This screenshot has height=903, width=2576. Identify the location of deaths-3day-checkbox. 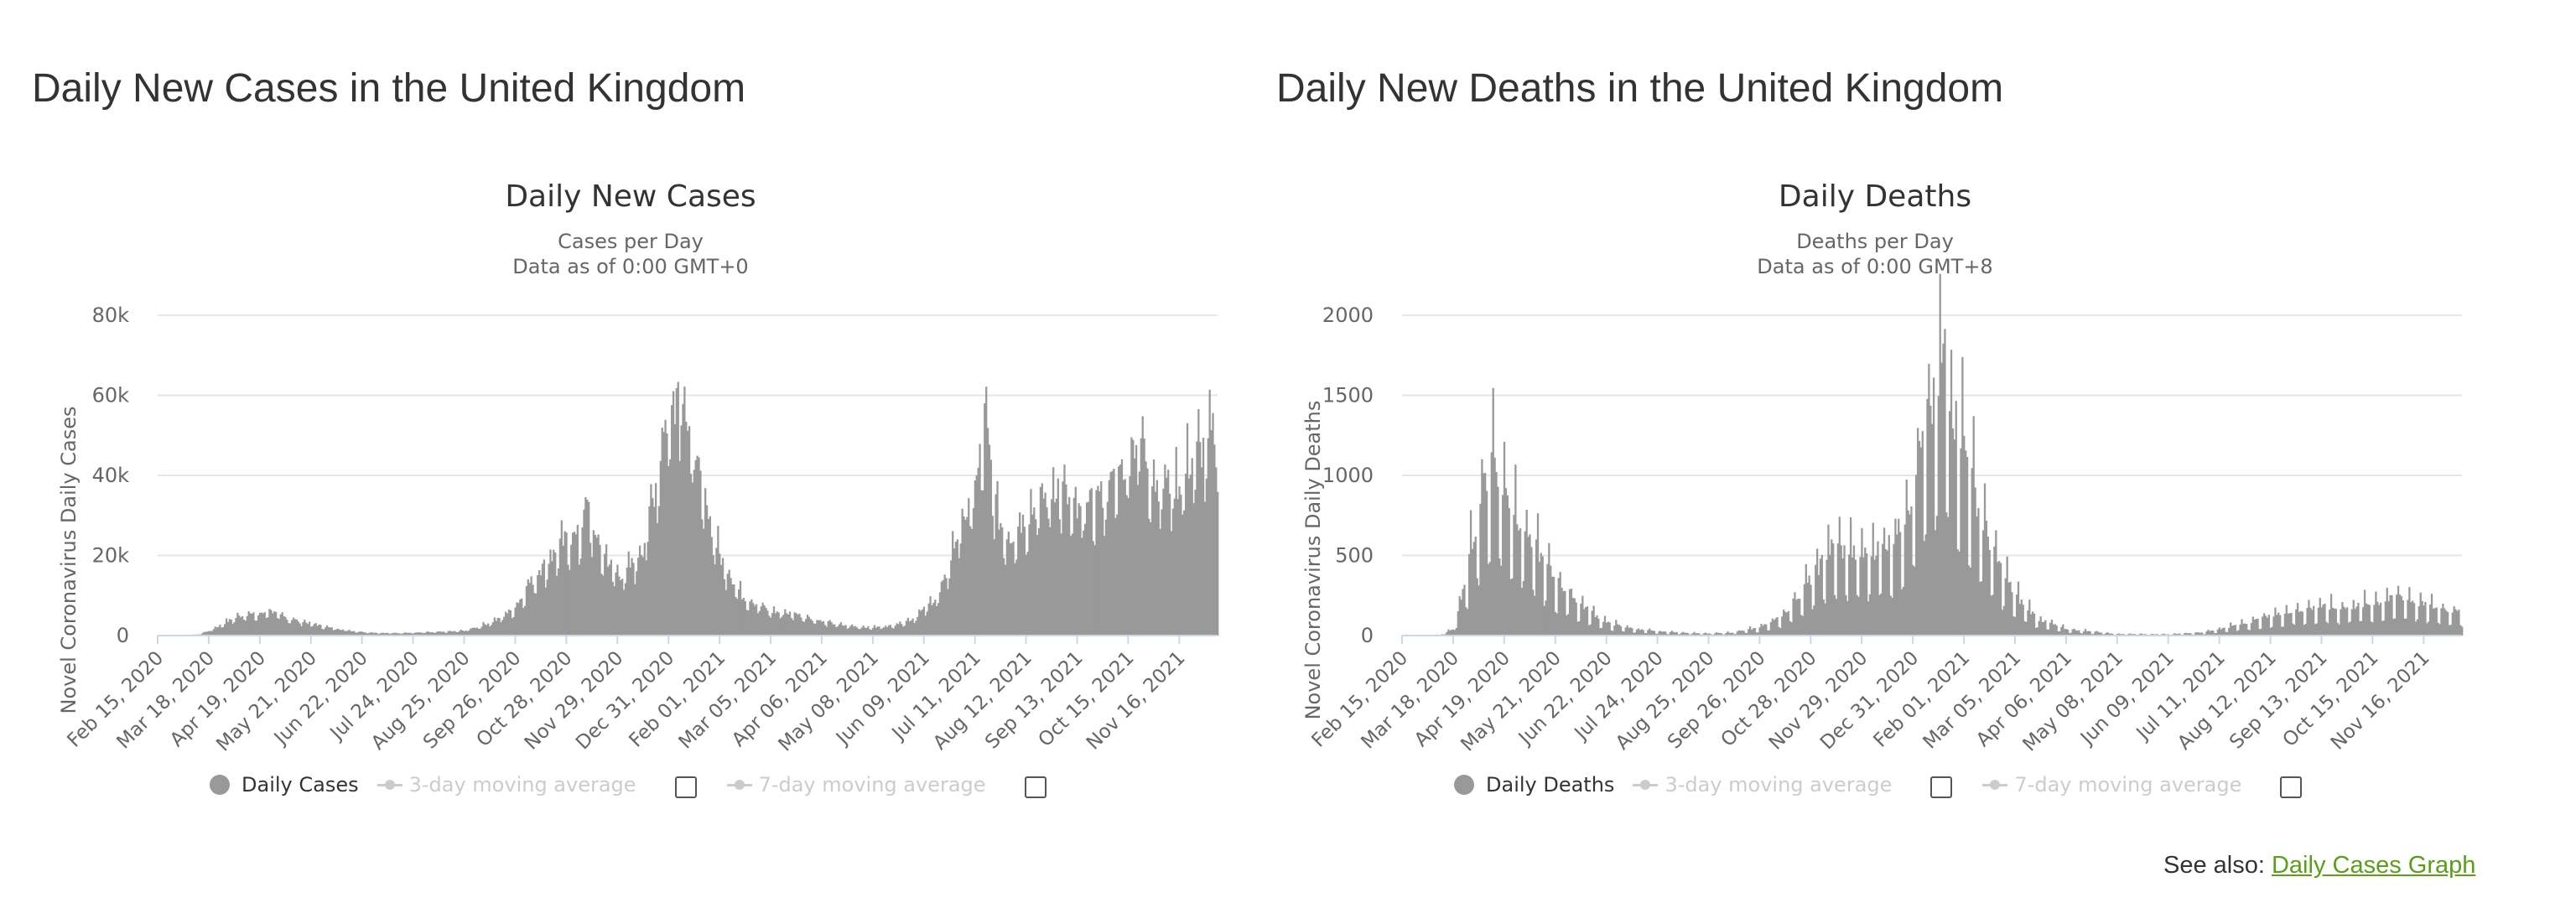
(1941, 787).